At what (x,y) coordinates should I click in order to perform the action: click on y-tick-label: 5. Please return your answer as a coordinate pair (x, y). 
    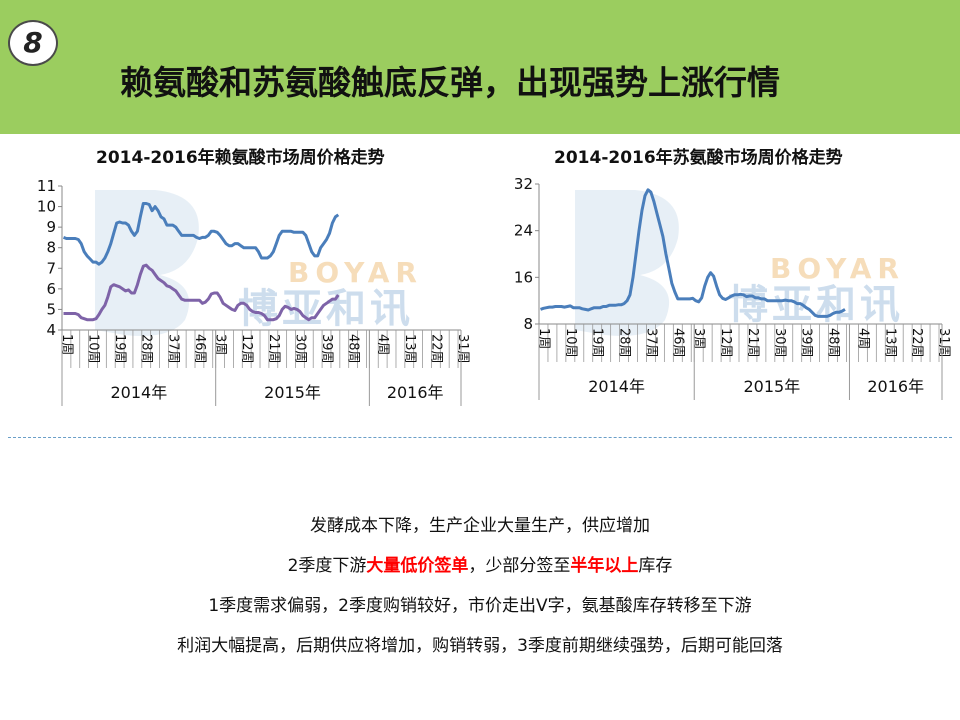
    Looking at the image, I should click on (51, 309).